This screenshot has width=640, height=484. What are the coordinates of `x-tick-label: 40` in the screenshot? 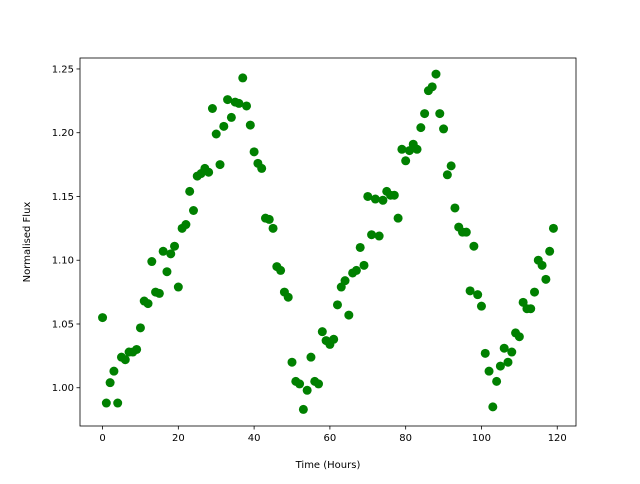 It's located at (254, 438).